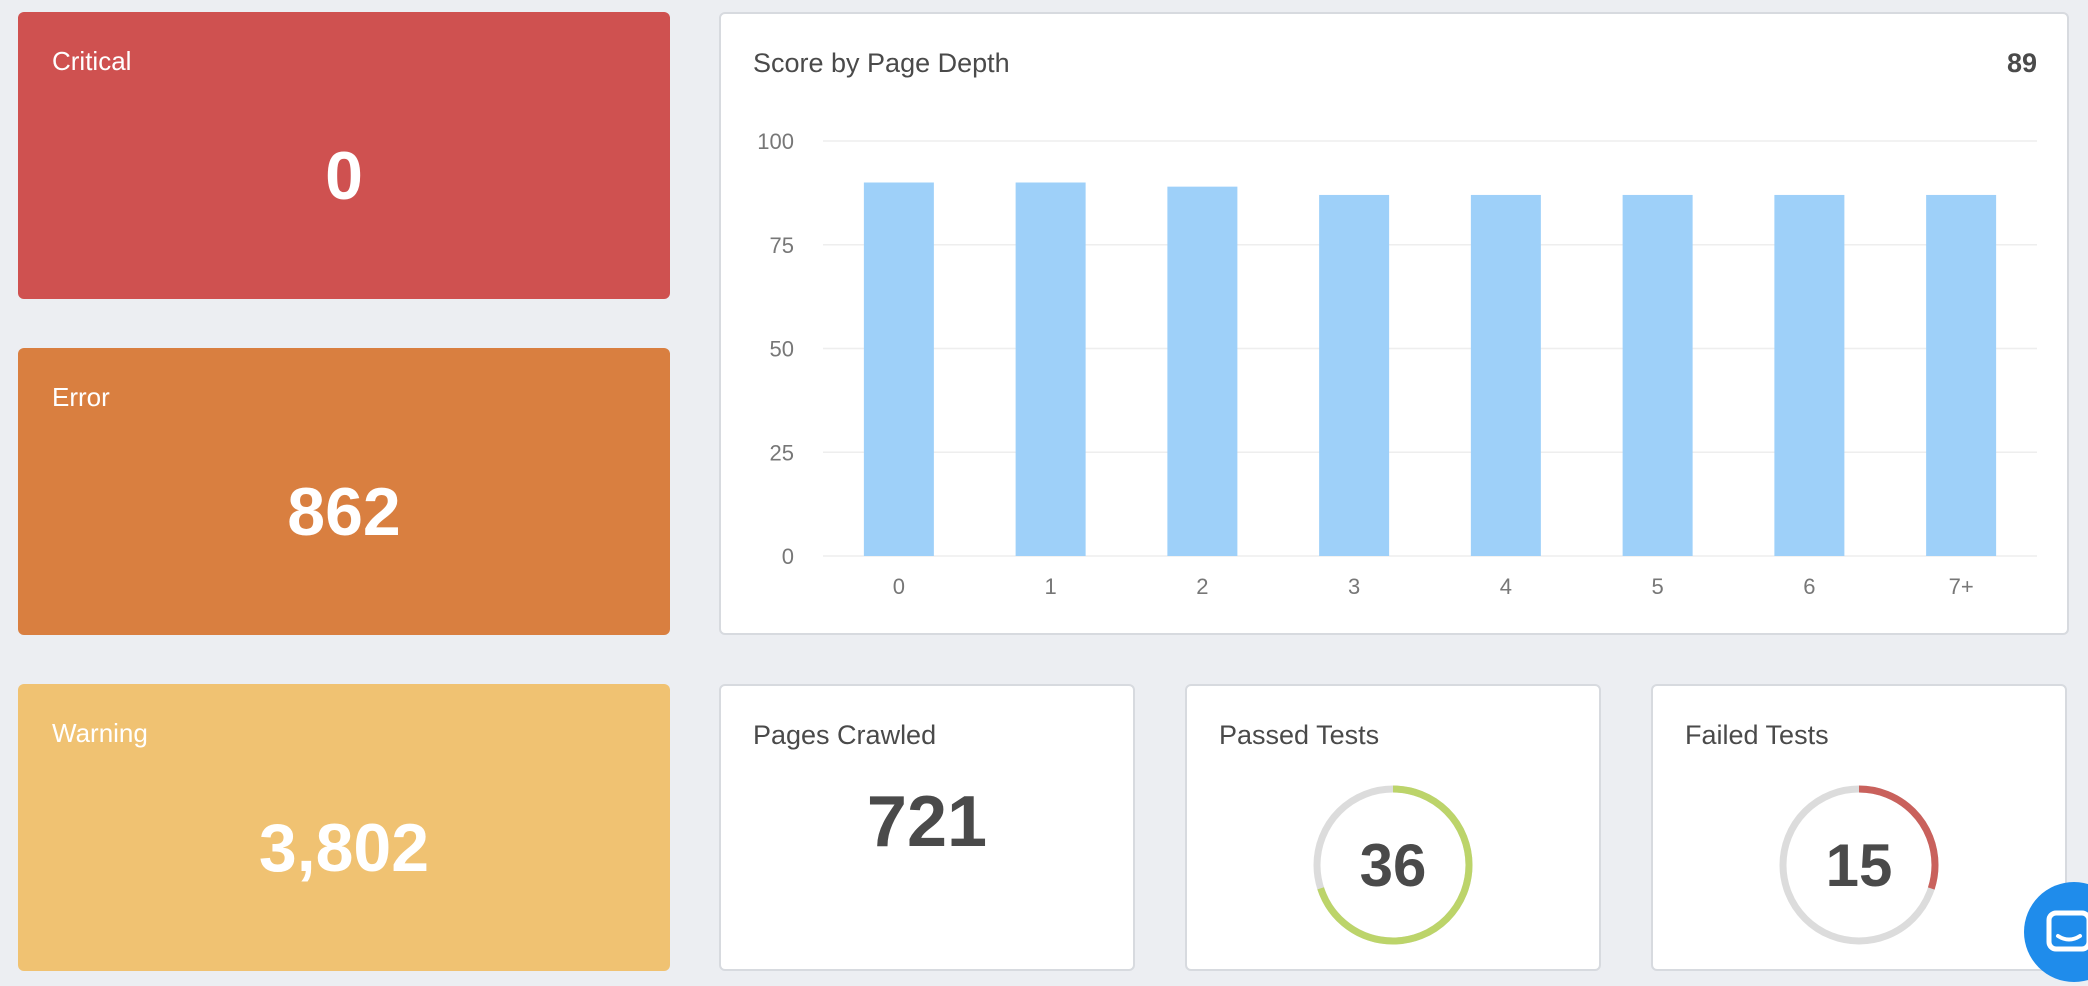 Image resolution: width=2088 pixels, height=986 pixels. What do you see at coordinates (782, 452) in the screenshot?
I see `y-tick-label: 25` at bounding box center [782, 452].